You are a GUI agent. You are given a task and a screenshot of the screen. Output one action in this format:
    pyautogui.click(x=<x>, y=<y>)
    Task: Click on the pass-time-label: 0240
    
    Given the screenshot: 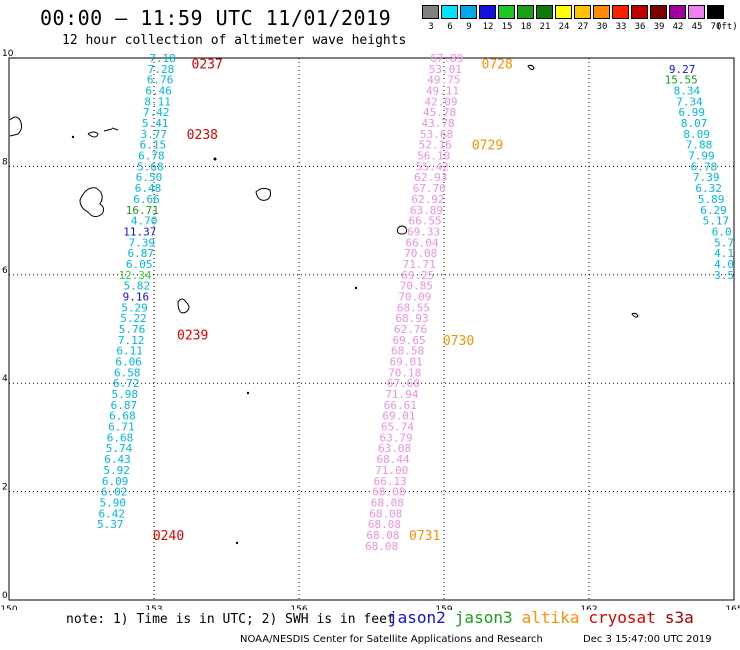 What is the action you would take?
    pyautogui.click(x=168, y=536)
    